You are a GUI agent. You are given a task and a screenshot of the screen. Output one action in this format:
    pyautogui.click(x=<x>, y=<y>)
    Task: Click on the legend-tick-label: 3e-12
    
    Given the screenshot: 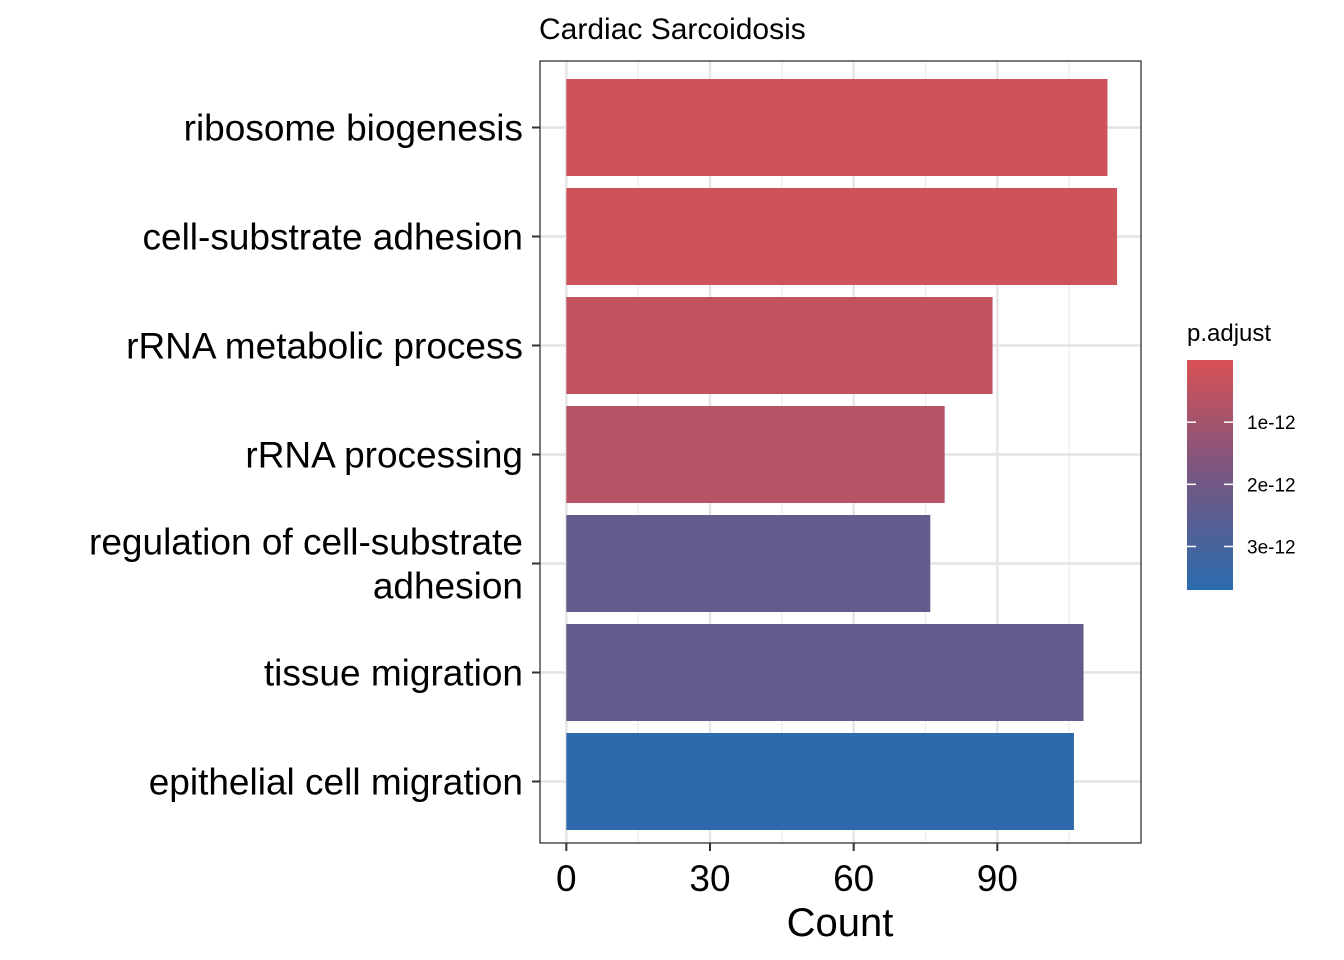 What is the action you would take?
    pyautogui.click(x=1271, y=547)
    